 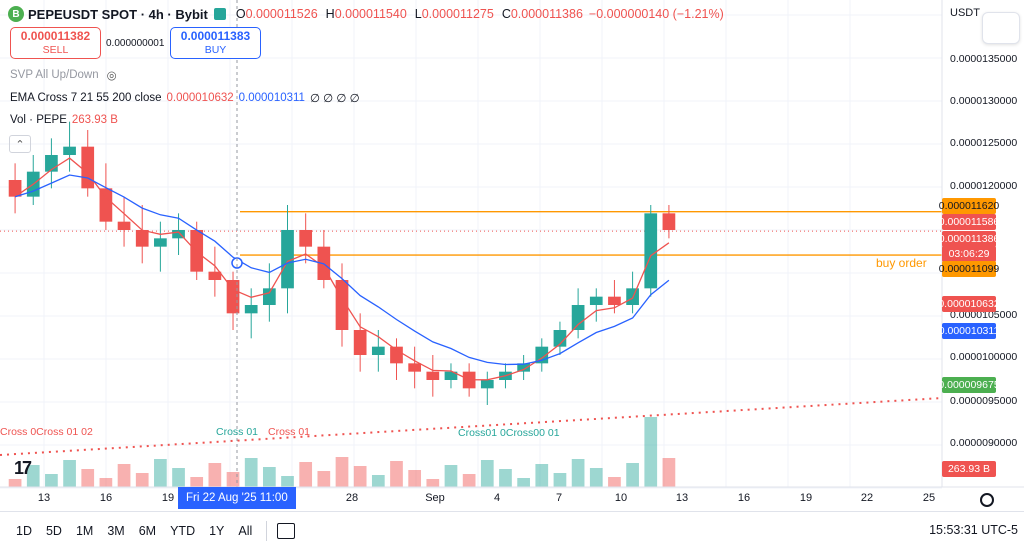 I want to click on cross-label: Cross 01, so click(x=289, y=432).